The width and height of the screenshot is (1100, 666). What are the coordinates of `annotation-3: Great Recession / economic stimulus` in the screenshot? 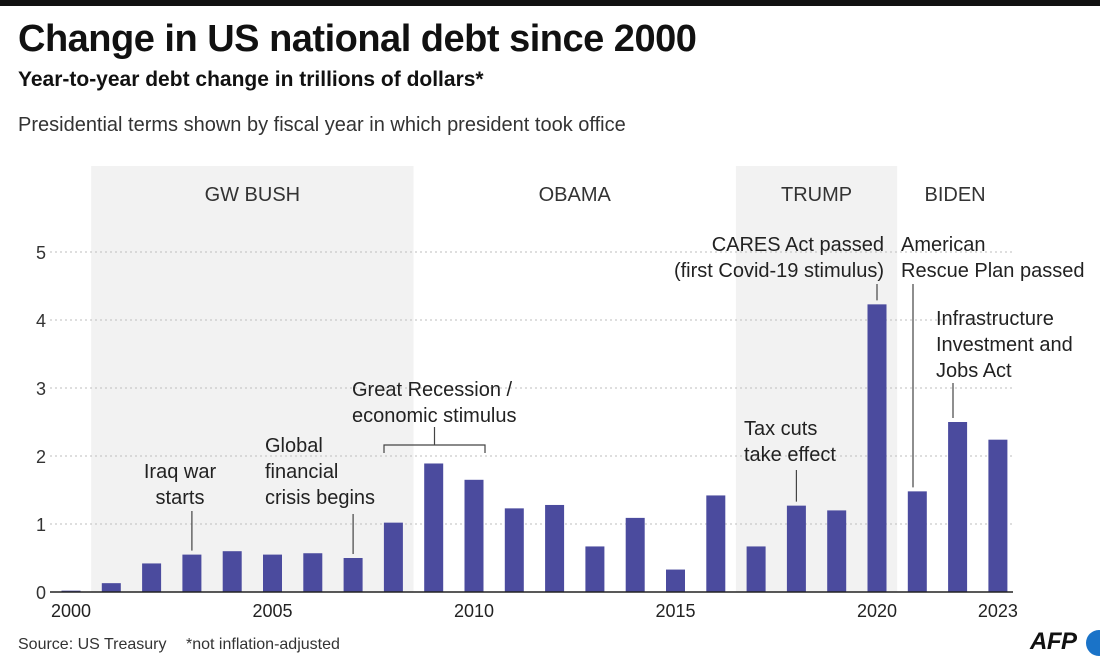 It's located at (434, 403).